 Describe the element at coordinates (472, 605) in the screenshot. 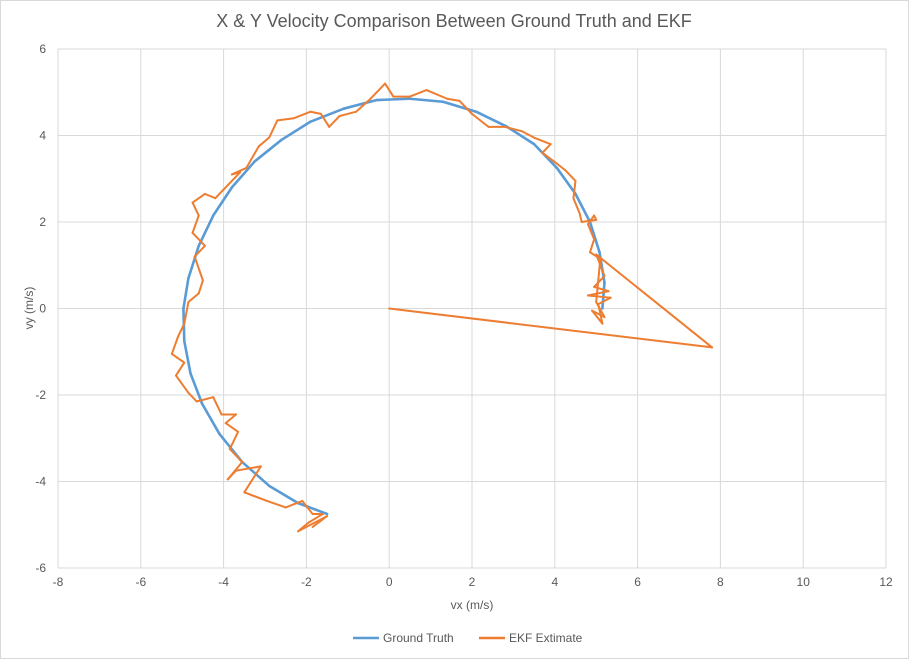

I see `x-axis-label: vx (m/s)` at that location.